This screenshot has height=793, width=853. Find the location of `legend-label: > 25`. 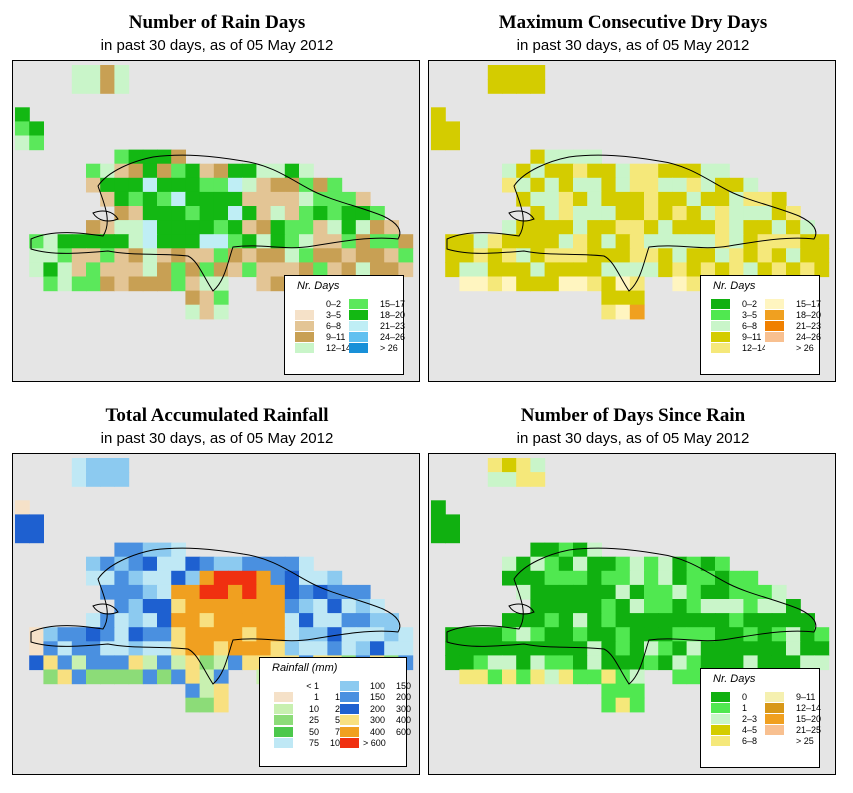

legend-label: > 25 is located at coordinates (805, 740).